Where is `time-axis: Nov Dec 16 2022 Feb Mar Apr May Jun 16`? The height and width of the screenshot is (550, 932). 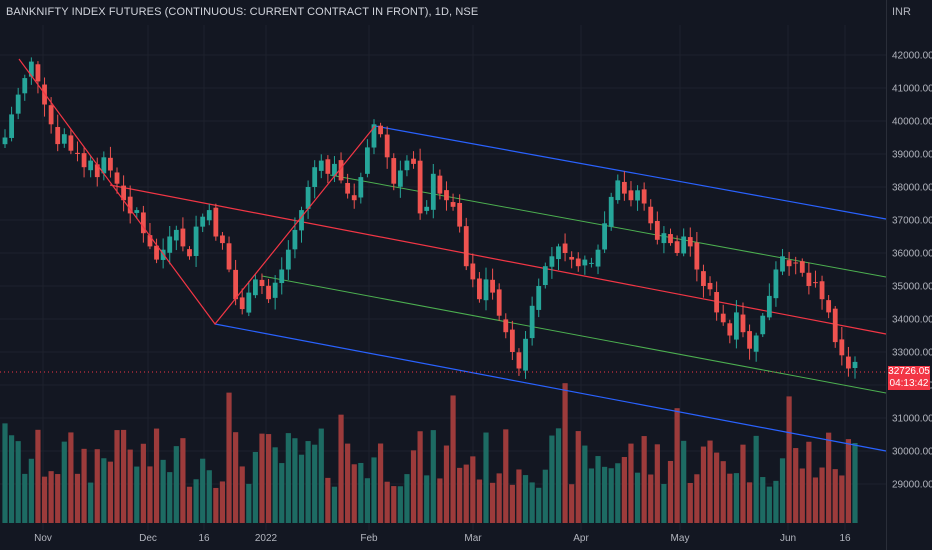
time-axis: Nov Dec 16 2022 Feb Mar Apr May Jun 16 is located at coordinates (442, 538).